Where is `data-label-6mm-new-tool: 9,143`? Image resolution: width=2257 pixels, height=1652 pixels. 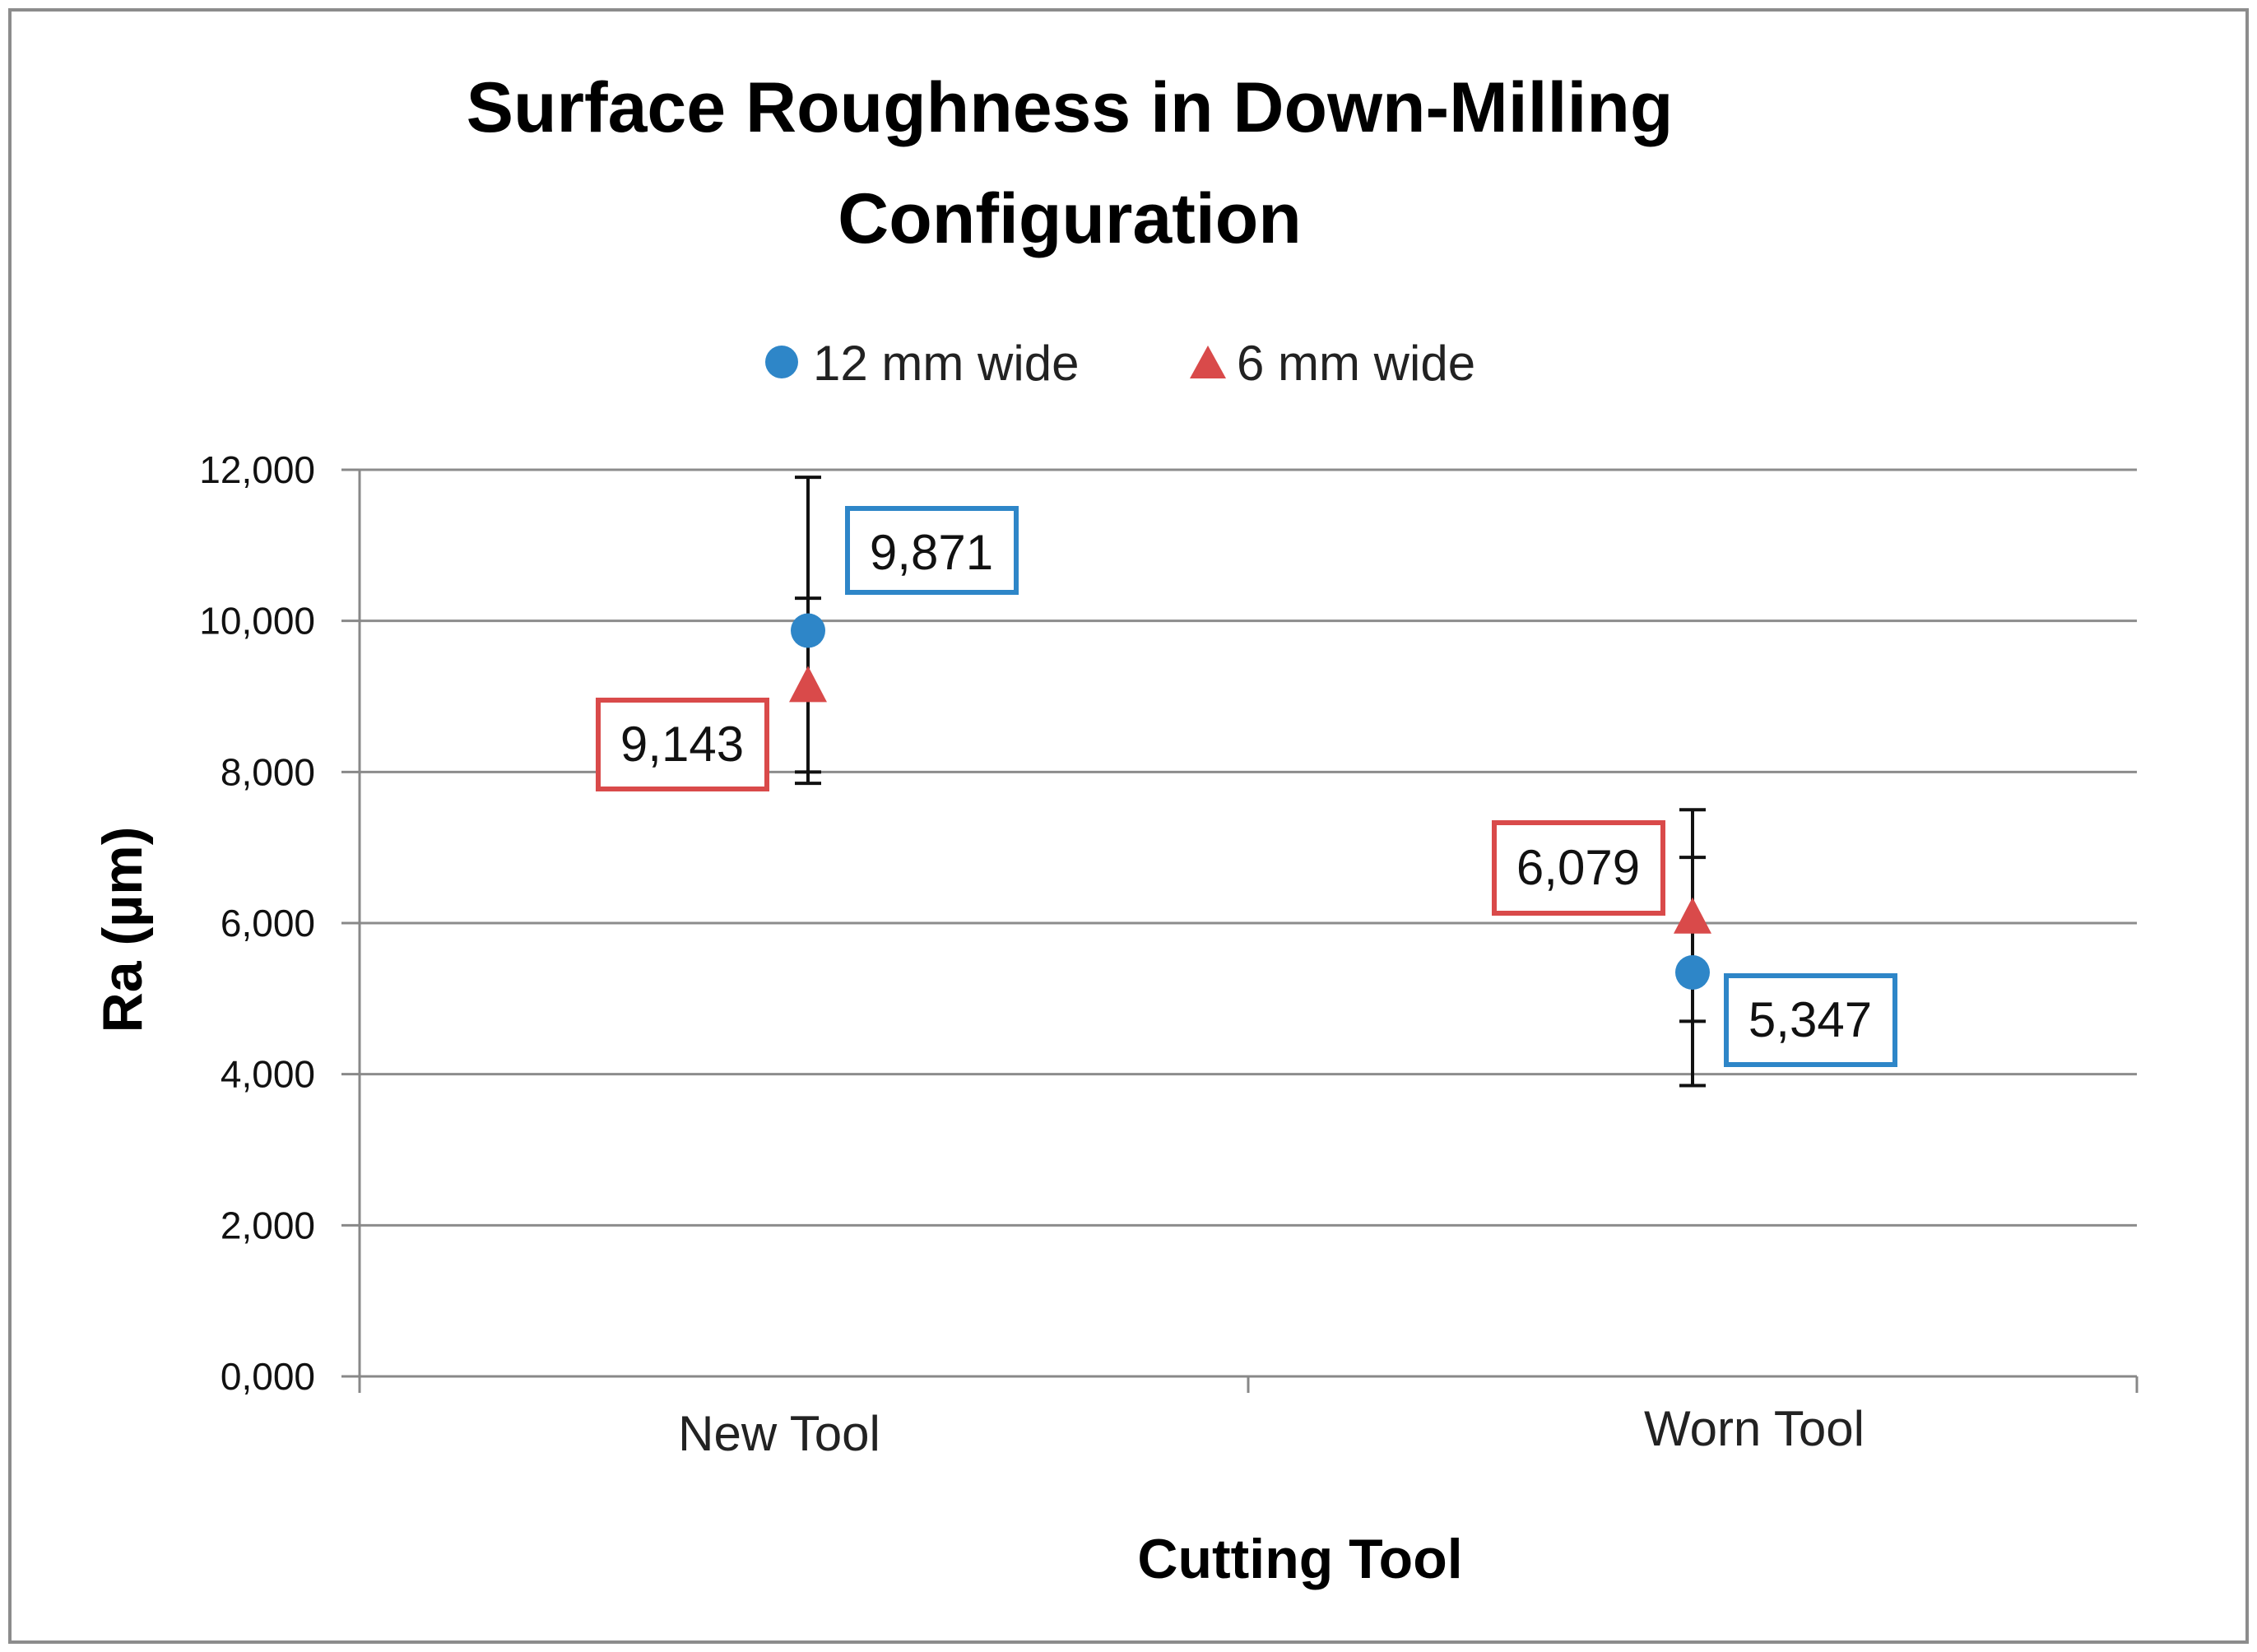
data-label-6mm-new-tool: 9,143 is located at coordinates (682, 744).